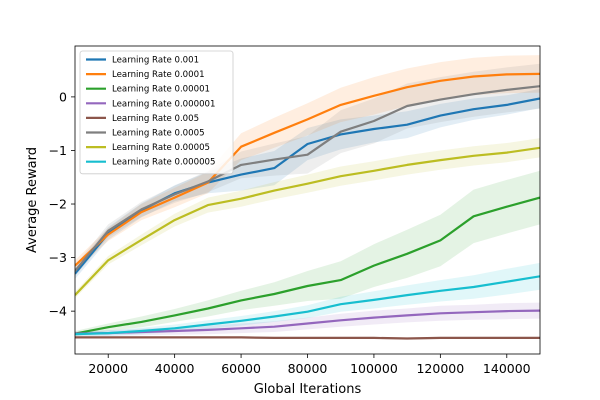 This screenshot has height=400, width=600. Describe the element at coordinates (58, 150) in the screenshot. I see `y-tick-label: −1` at that location.